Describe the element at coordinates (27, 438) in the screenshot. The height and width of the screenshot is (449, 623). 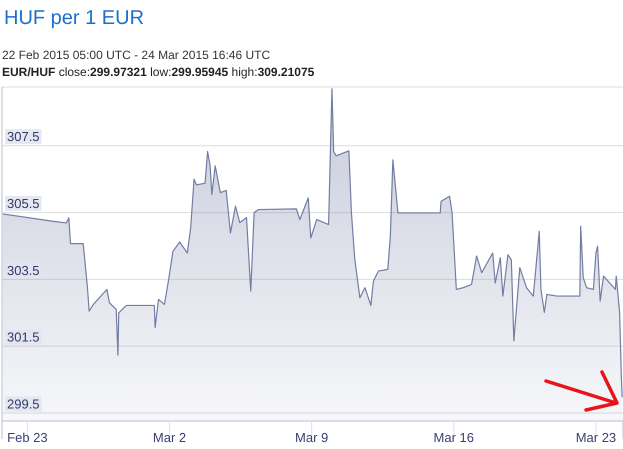
I see `x-tick-label: Feb 23` at that location.